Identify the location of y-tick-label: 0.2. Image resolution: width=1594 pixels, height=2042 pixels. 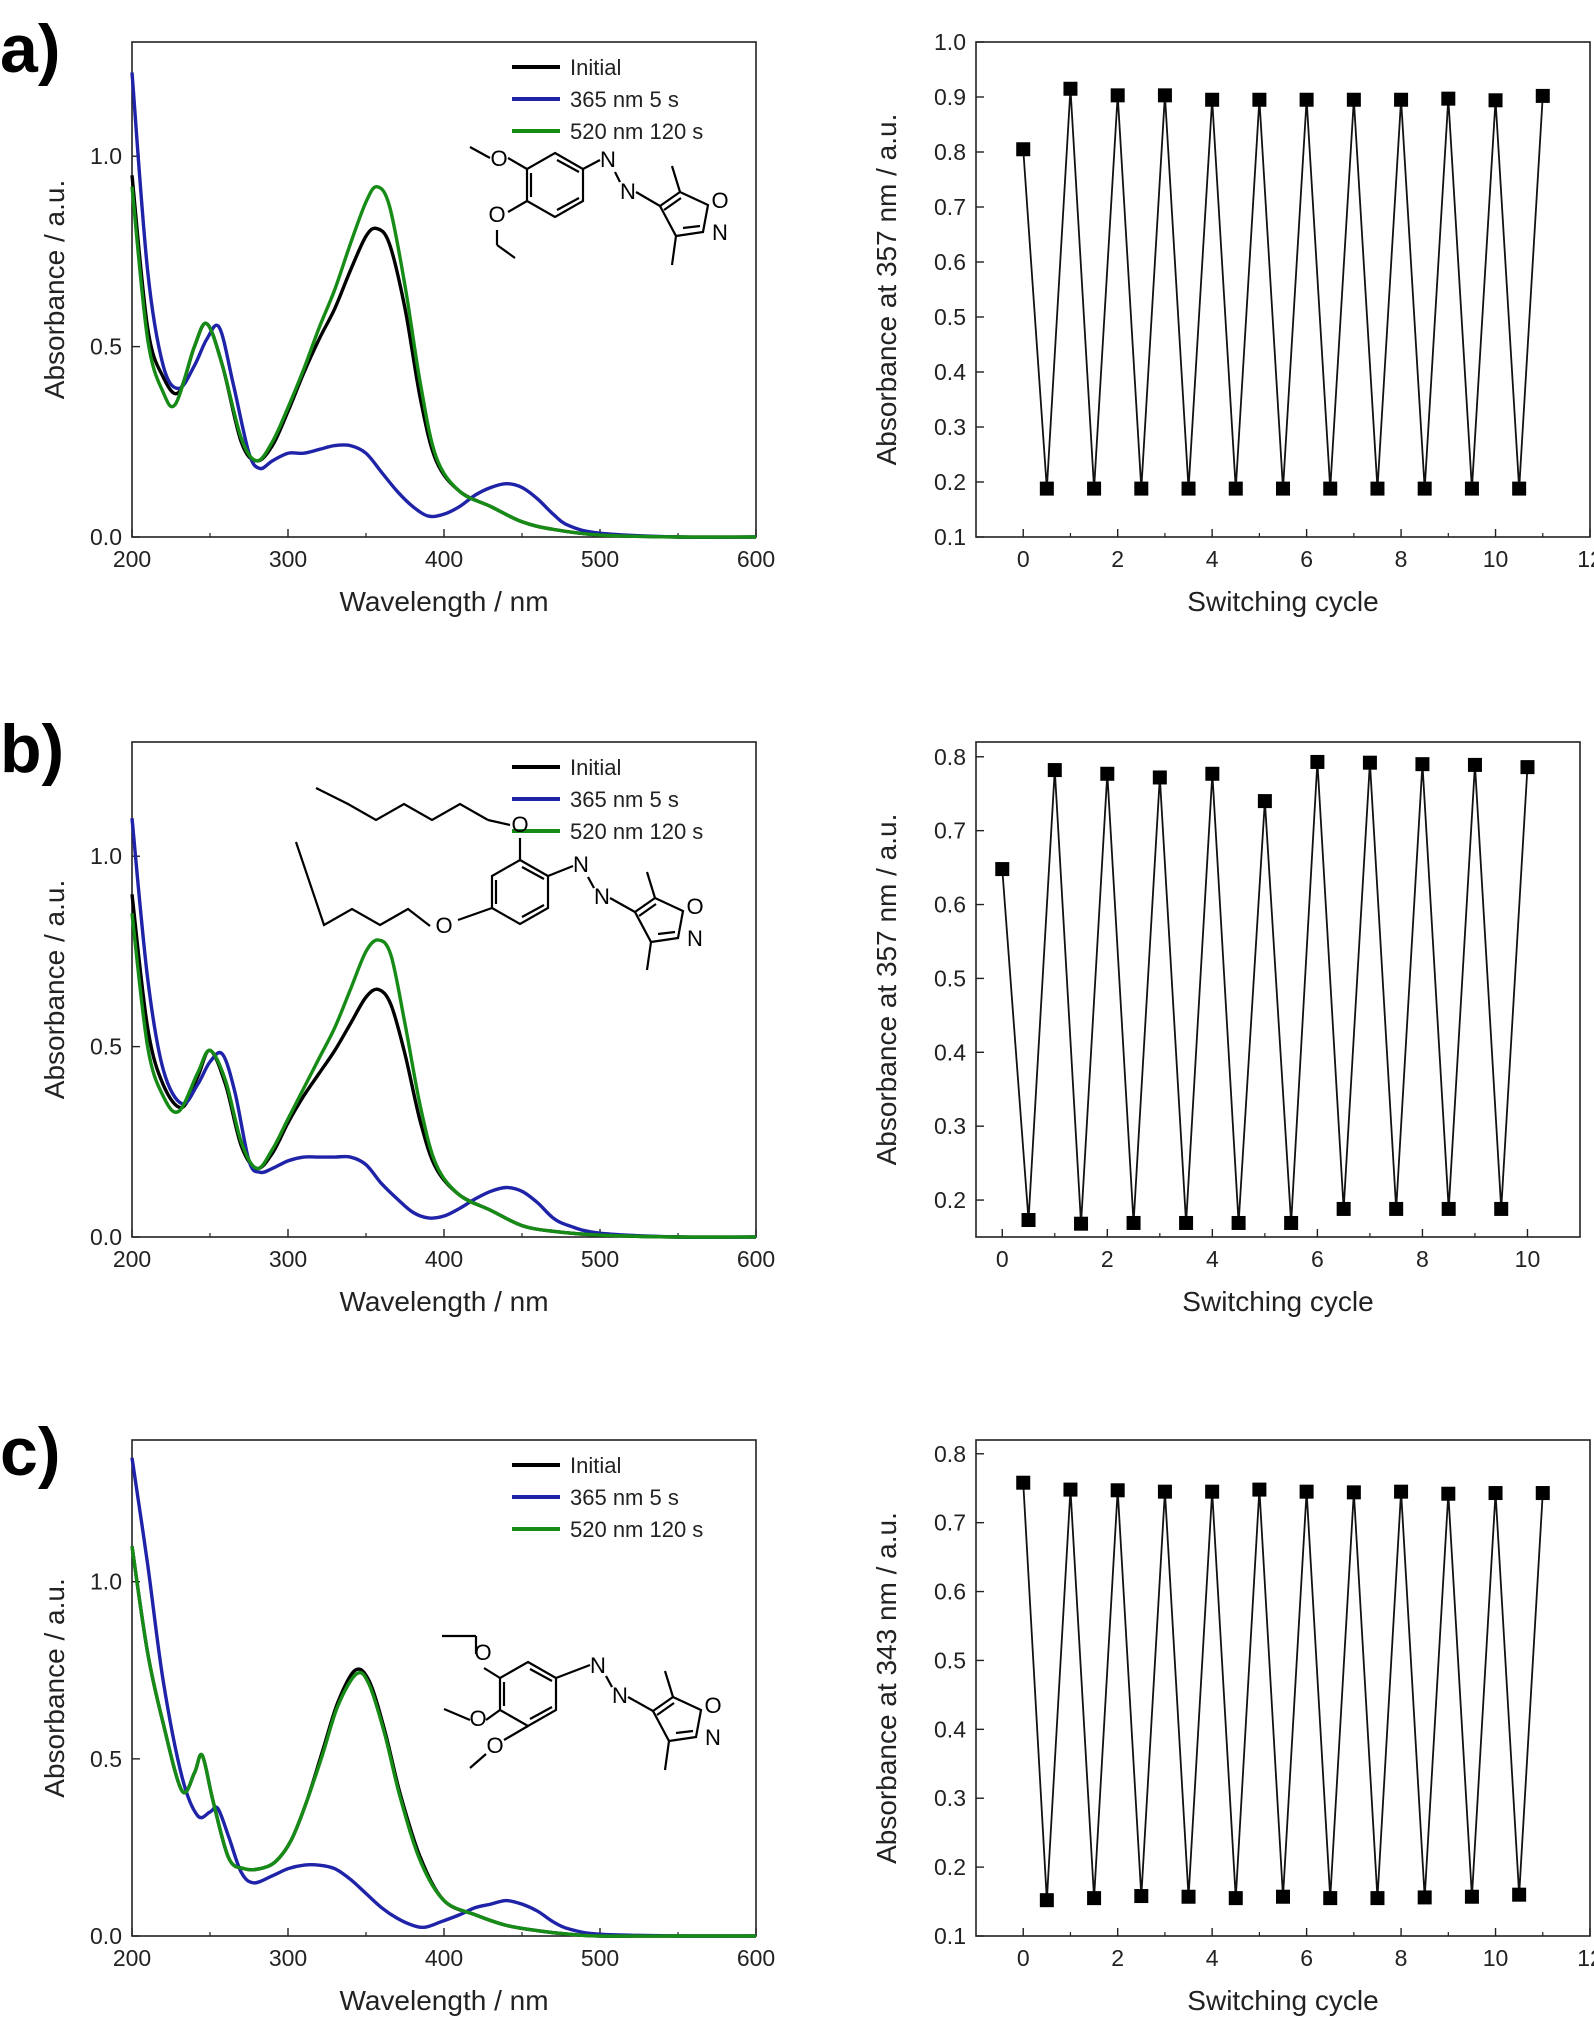
(950, 1867).